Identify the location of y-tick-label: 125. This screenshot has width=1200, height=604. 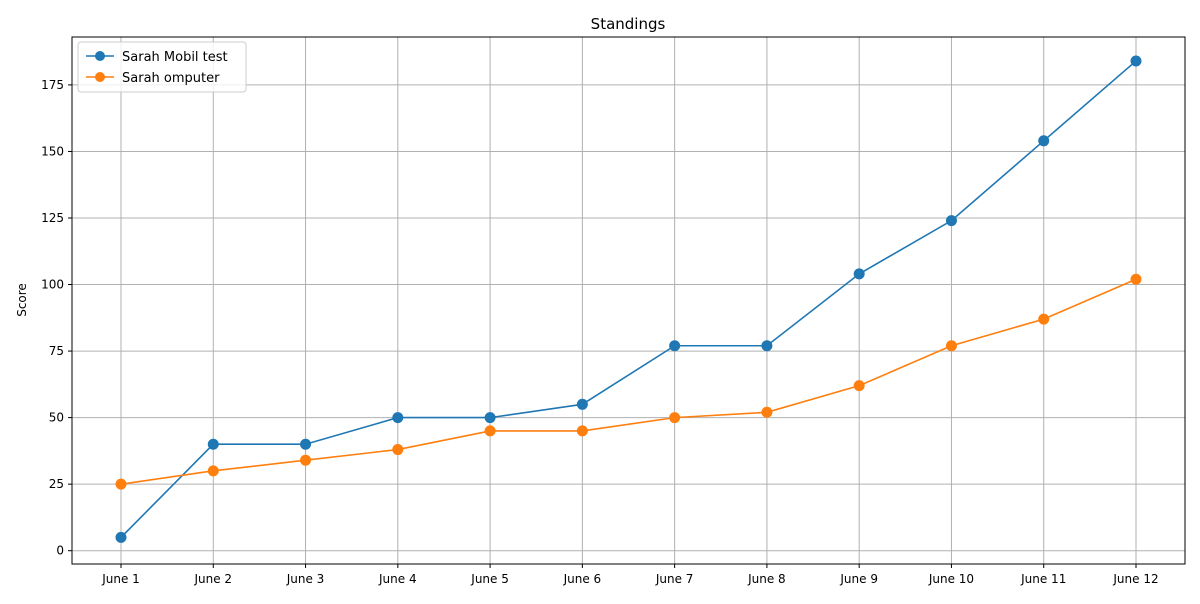
(52, 218).